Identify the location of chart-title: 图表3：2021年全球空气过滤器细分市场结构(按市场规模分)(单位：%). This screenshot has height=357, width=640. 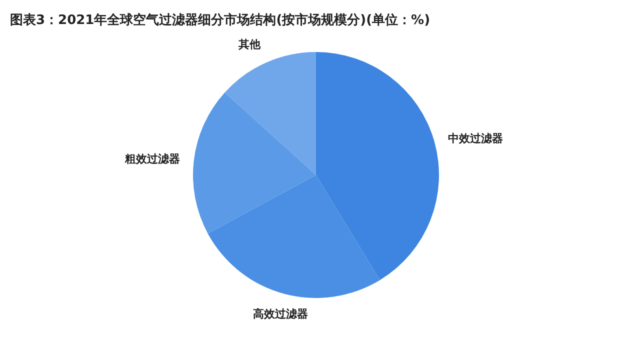
(220, 20).